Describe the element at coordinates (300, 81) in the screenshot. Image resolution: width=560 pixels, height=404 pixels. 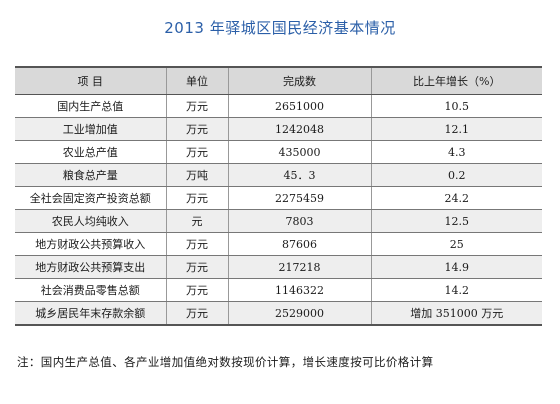
I see `header-value: 完成数` at that location.